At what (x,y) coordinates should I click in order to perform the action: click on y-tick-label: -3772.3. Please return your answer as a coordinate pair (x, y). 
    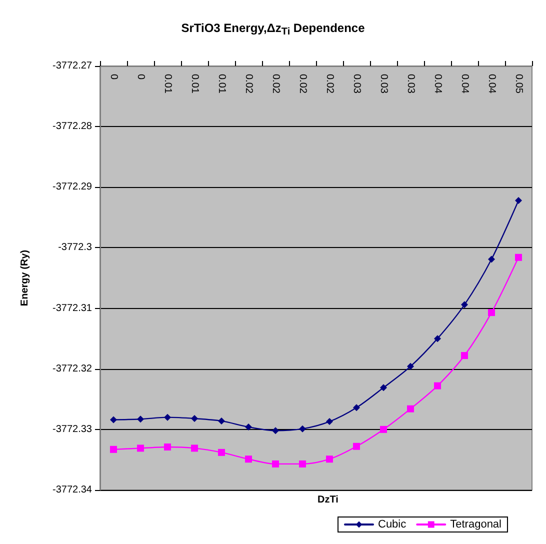
    Looking at the image, I should click on (75, 248).